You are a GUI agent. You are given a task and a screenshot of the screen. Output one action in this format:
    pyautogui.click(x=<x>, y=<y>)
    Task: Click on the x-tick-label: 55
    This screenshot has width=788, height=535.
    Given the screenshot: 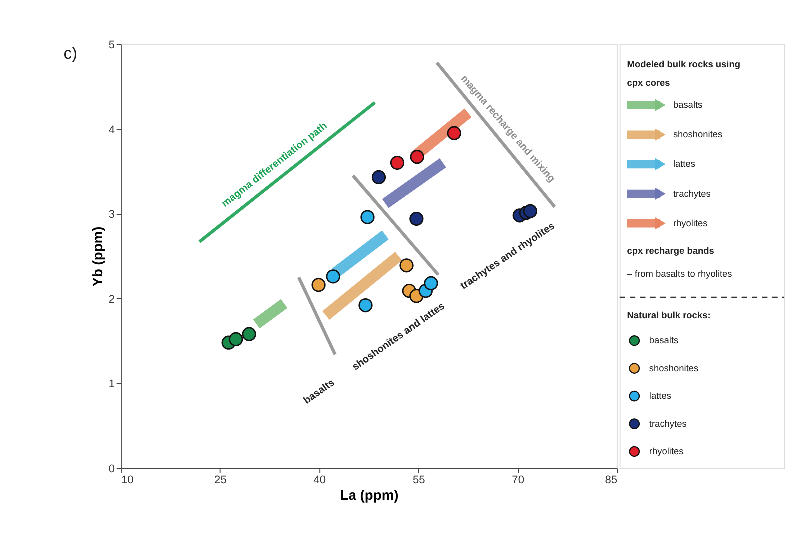 What is the action you would take?
    pyautogui.click(x=419, y=480)
    